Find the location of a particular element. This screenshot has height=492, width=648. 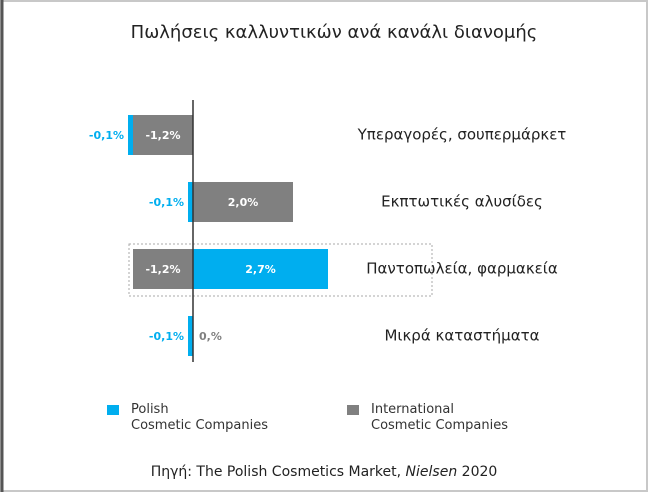

legend-label: Polish Cosmetic Companies is located at coordinates (199, 417).